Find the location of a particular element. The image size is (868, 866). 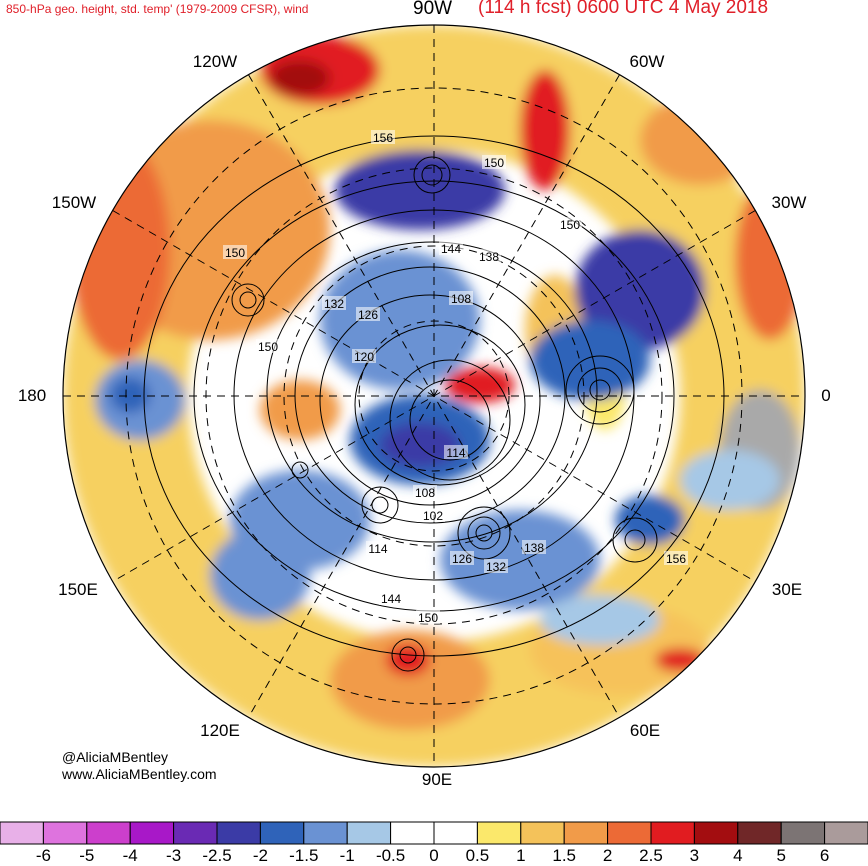

contour-label: 102 is located at coordinates (433, 516).